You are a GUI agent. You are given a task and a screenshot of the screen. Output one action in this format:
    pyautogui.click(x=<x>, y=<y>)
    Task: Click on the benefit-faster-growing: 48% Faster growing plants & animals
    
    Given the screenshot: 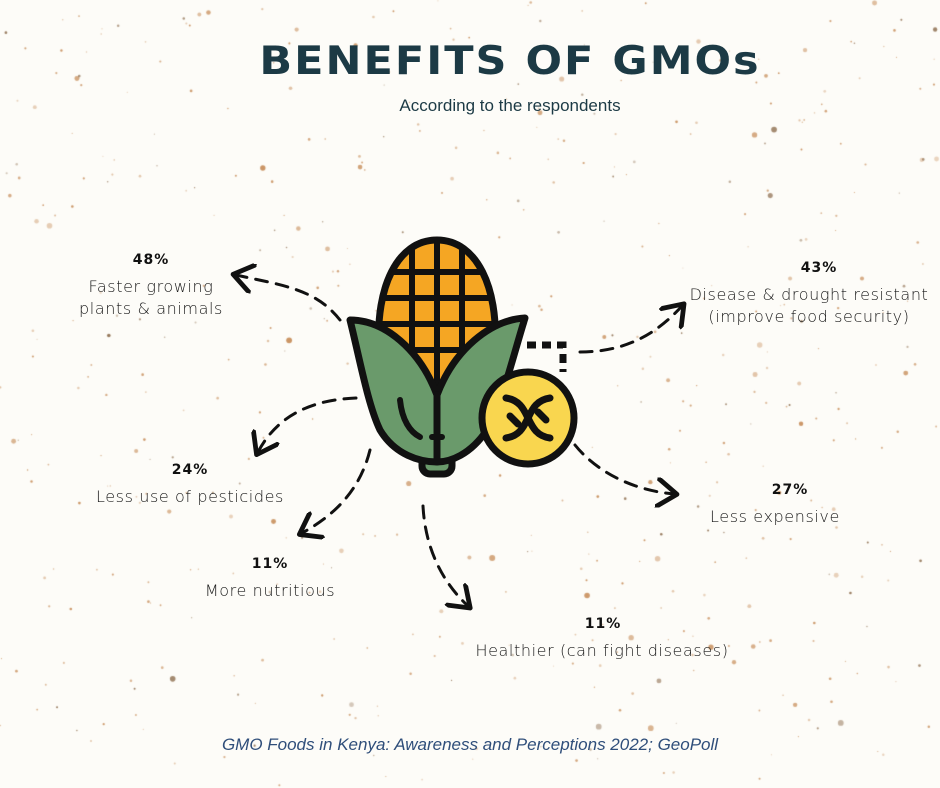 What is the action you would take?
    pyautogui.click(x=151, y=286)
    